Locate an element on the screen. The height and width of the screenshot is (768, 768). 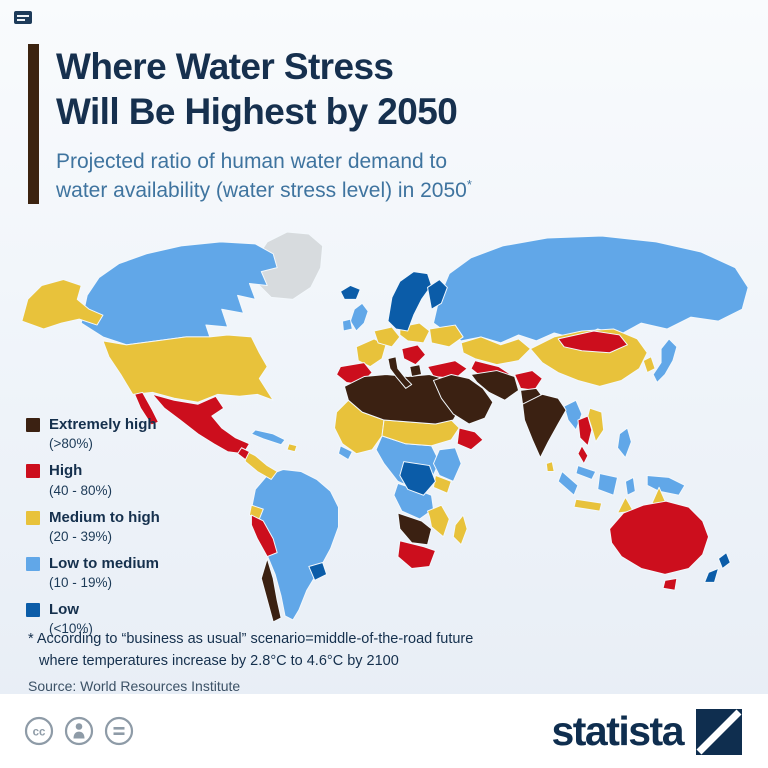
legend-item-high: High (40 - 80%) is located at coordinates (93, 480).